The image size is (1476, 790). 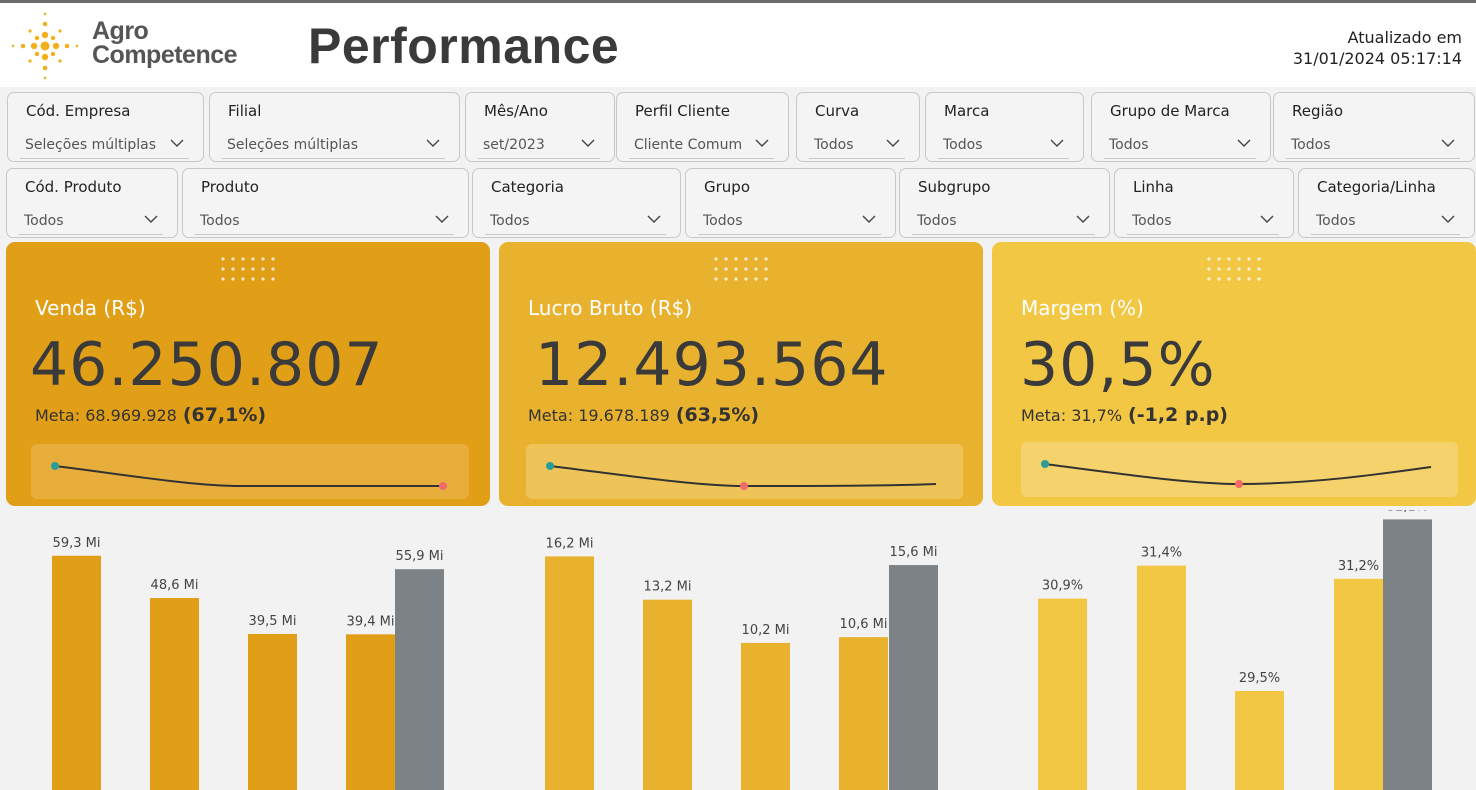 I want to click on kpi-value: 46.250.807, so click(x=207, y=365).